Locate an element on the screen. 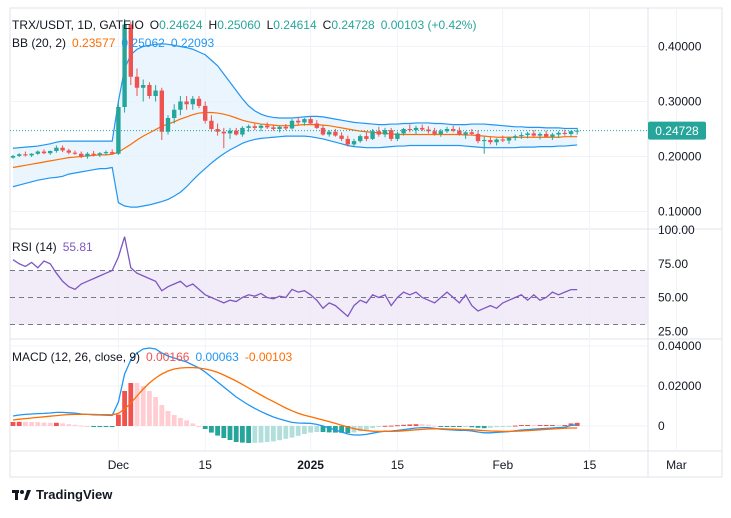 This screenshot has width=731, height=518. macd-label: MACD (12, 26, close, 9) is located at coordinates (76, 357).